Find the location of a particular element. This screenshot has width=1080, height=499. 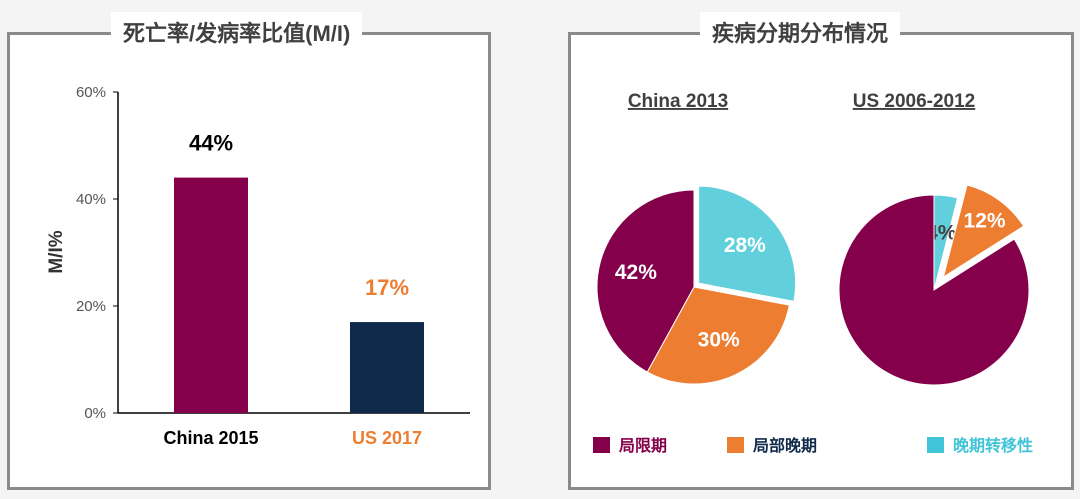

x-tick-label: China 2015 is located at coordinates (210, 438).